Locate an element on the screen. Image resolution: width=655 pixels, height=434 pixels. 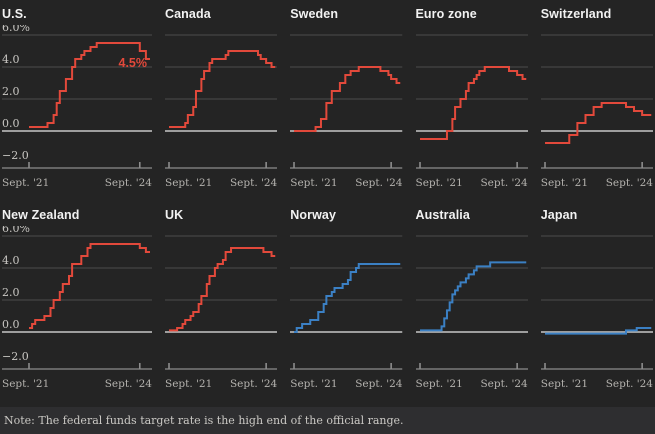
rate-panel: Euro zone Sept. '21 Sept. '24 is located at coordinates (471, 98).